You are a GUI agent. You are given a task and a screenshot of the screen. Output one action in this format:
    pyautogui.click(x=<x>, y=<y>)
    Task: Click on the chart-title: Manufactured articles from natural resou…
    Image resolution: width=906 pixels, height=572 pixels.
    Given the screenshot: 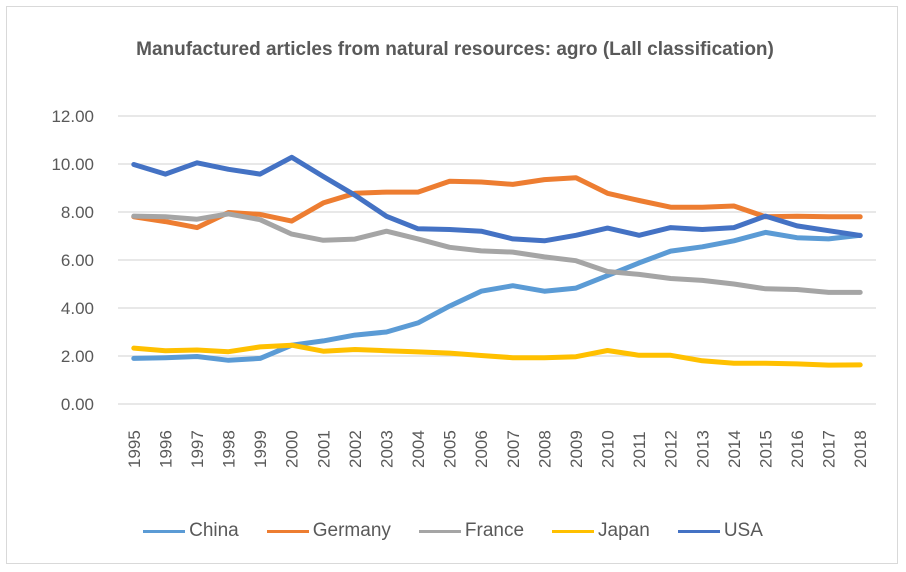 What is the action you would take?
    pyautogui.click(x=455, y=49)
    